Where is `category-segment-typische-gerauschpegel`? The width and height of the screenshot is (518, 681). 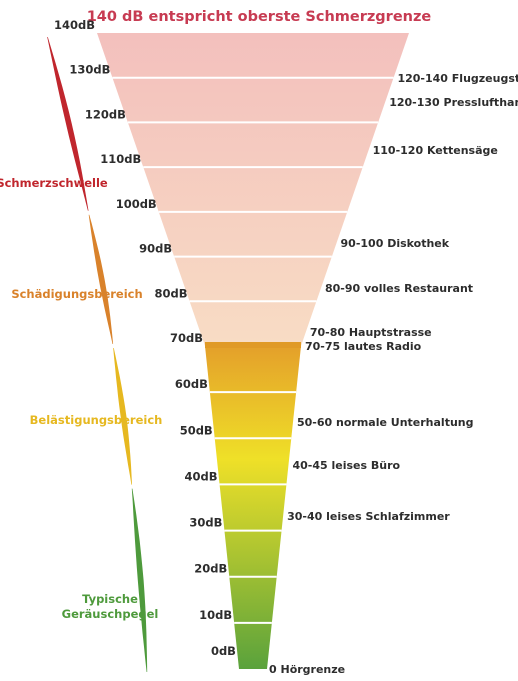
category-segment-typische-gerauschpegel is located at coordinates (139, 580).